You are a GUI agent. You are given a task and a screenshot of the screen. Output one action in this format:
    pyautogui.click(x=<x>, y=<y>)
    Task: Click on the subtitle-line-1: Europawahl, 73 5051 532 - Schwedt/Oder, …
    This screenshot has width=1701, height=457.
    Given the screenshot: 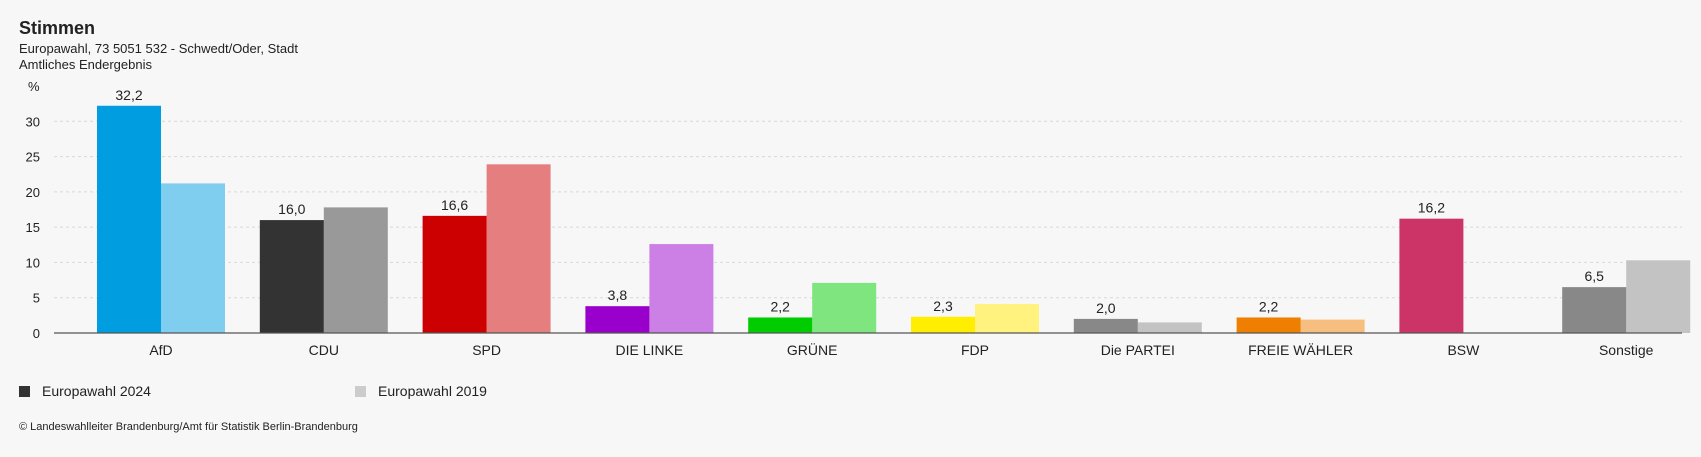 What is the action you would take?
    pyautogui.click(x=158, y=48)
    